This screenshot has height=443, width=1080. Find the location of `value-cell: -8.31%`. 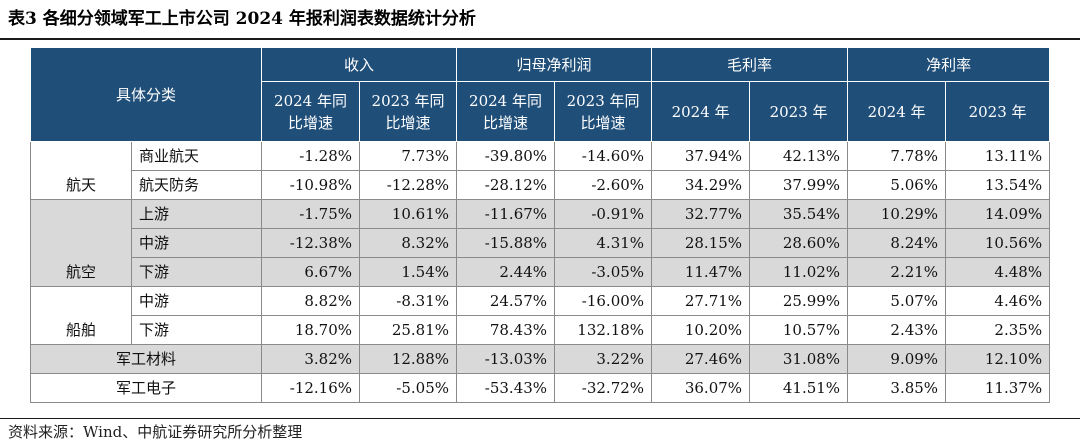

value-cell: -8.31% is located at coordinates (408, 301).